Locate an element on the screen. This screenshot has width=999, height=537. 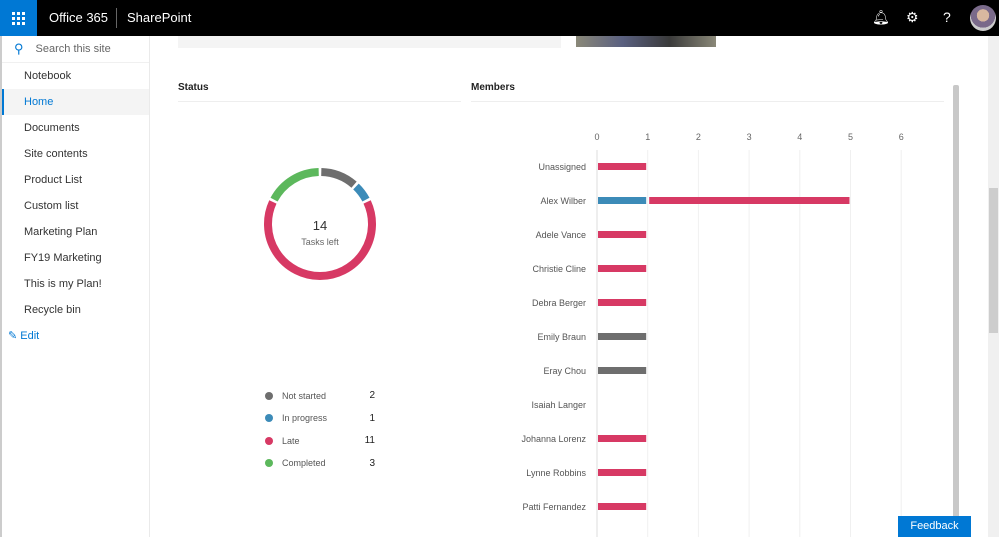
x-tick-label: 6 is located at coordinates (901, 137).